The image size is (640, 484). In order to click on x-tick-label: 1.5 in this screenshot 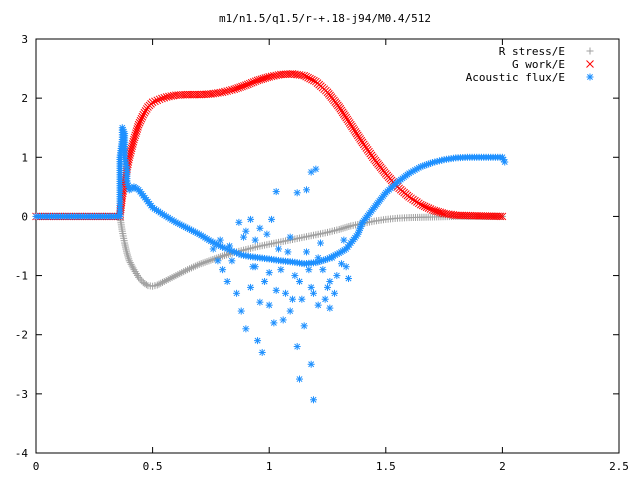, I will do `click(386, 466)`.